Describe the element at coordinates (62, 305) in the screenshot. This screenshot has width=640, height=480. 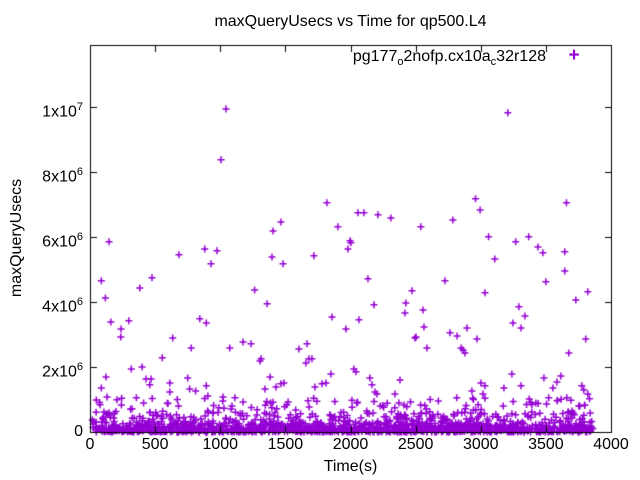
I see `y-tick-label-4x10^6: 4x10⁶` at that location.